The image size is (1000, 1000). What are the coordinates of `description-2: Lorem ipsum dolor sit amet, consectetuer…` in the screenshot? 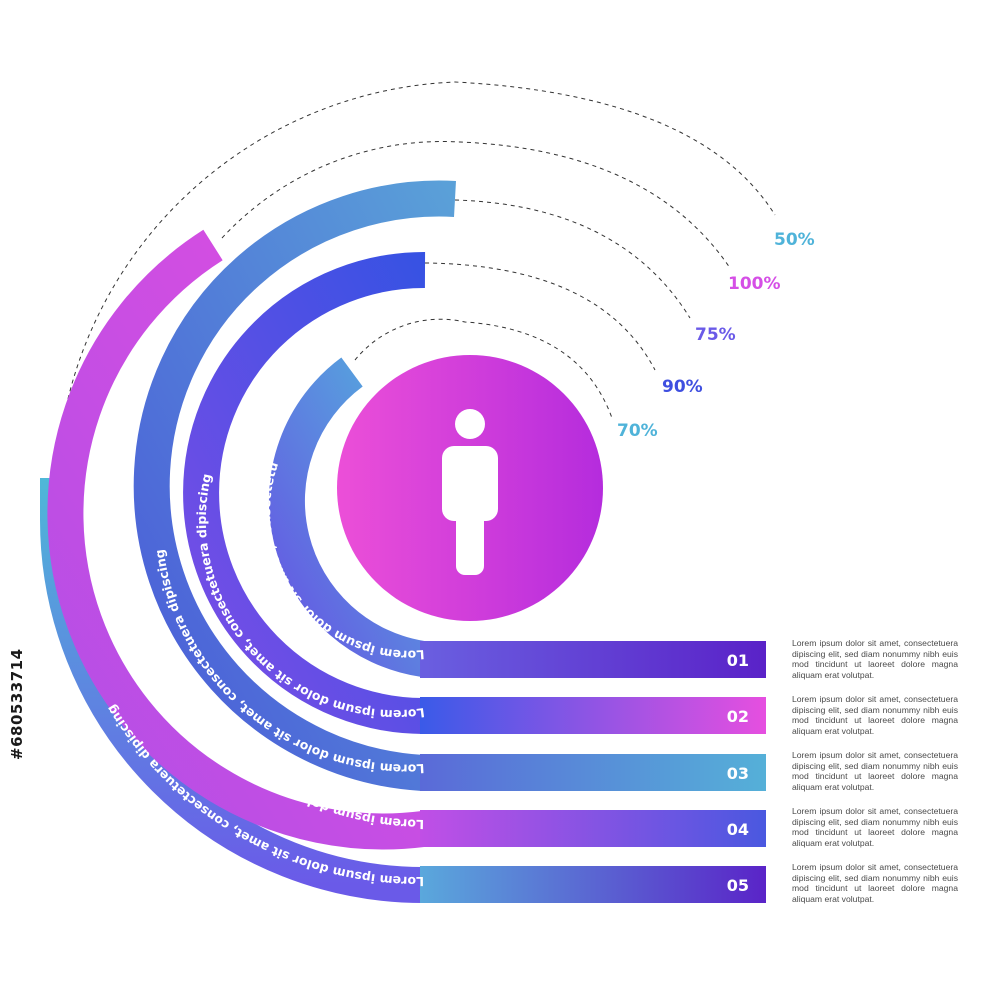 It's located at (875, 715).